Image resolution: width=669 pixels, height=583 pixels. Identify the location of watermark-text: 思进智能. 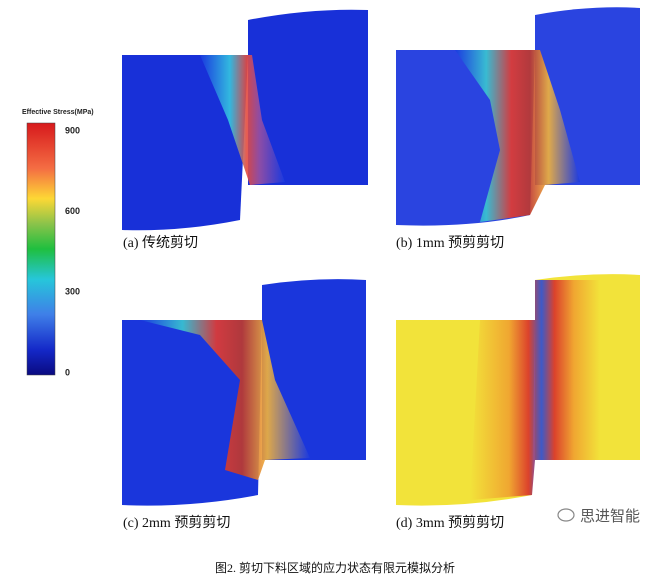
(610, 516).